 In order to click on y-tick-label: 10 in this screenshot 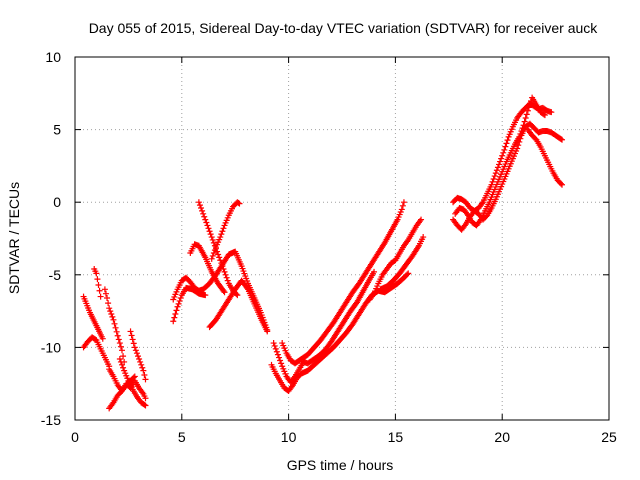, I will do `click(53, 57)`.